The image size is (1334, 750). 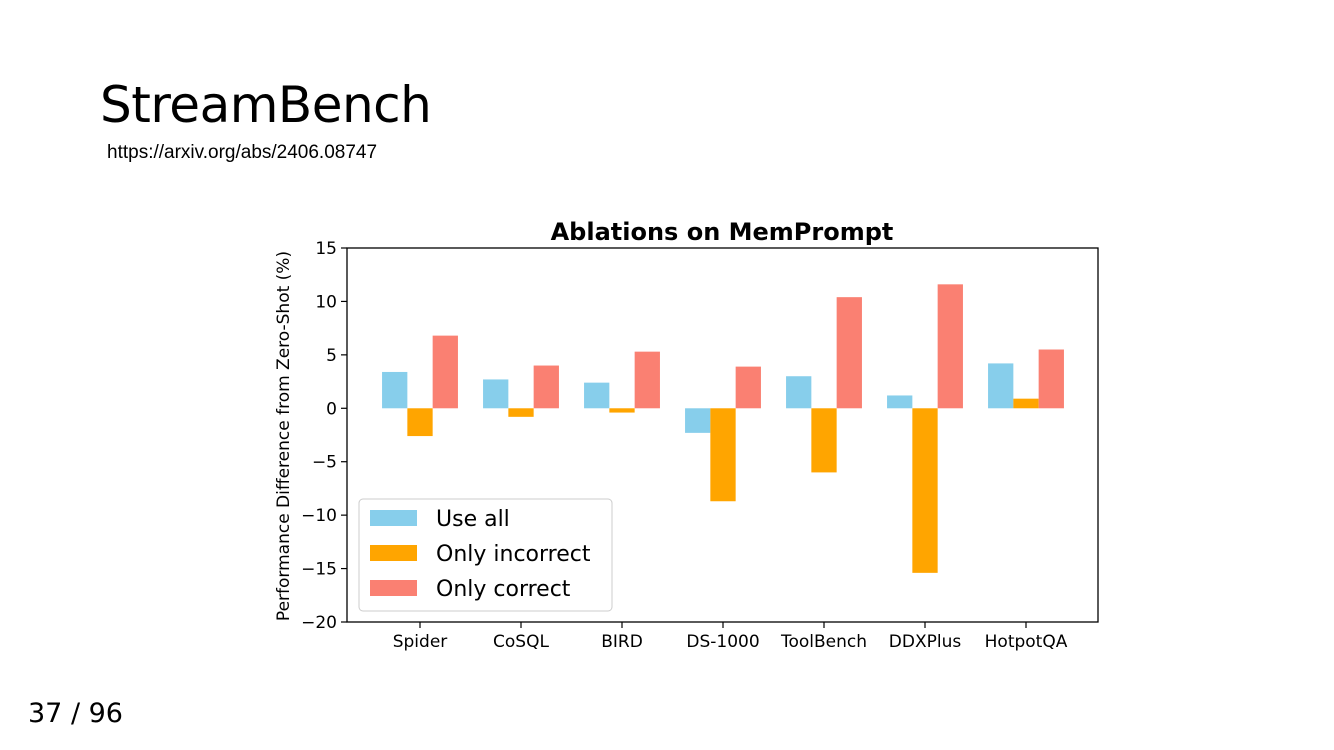 What do you see at coordinates (266, 105) in the screenshot?
I see `slide-title: StreamBench` at bounding box center [266, 105].